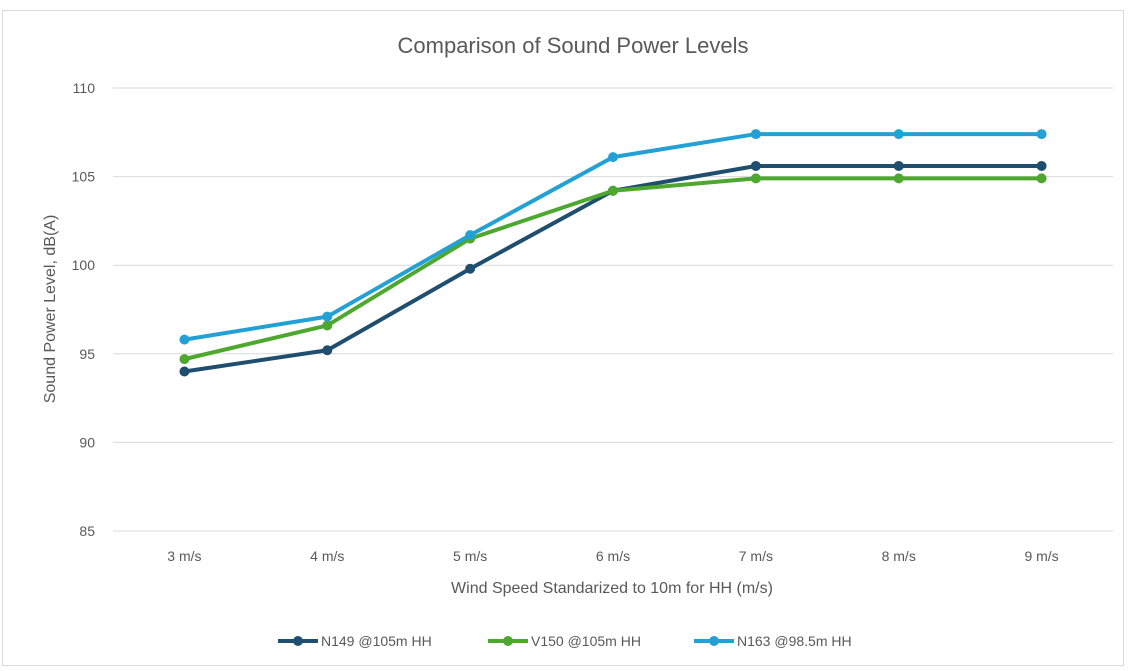 Image resolution: width=1128 pixels, height=671 pixels. I want to click on y-tick-label: 95, so click(87, 354).